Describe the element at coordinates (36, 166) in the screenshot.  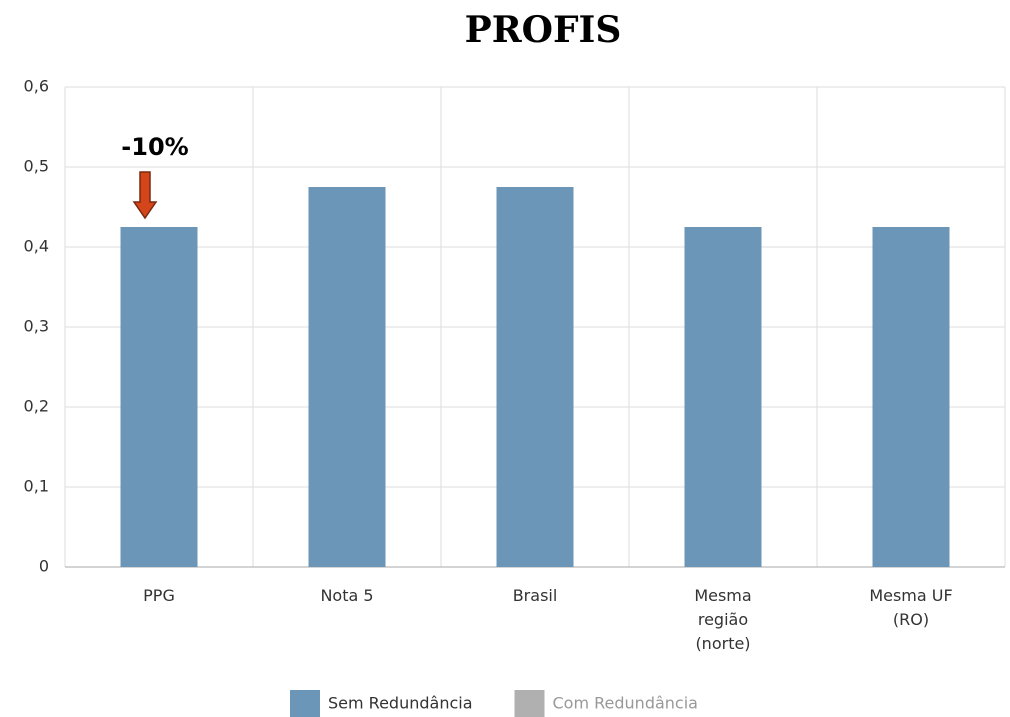
I see `y-tick-label: 0,5` at that location.